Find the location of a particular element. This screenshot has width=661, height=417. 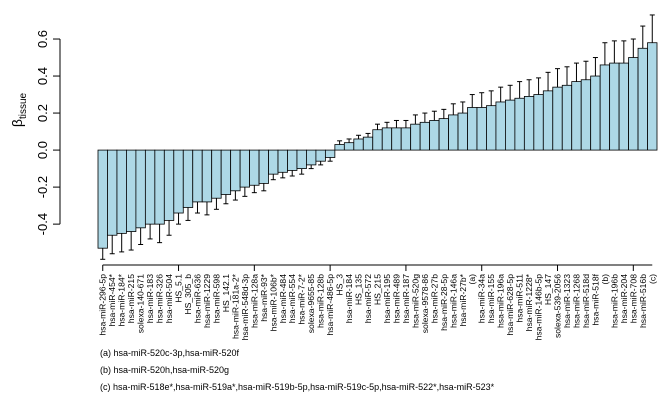

x-tick-label: hsa-miR-1228* is located at coordinates (529, 302).